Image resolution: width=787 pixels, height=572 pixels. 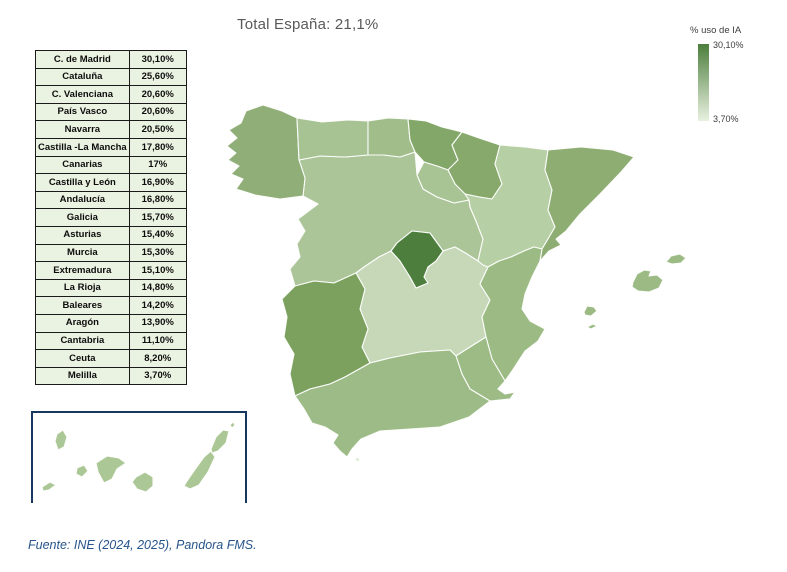 I want to click on table-row: C. Valenciana 20,60%, so click(x=111, y=94).